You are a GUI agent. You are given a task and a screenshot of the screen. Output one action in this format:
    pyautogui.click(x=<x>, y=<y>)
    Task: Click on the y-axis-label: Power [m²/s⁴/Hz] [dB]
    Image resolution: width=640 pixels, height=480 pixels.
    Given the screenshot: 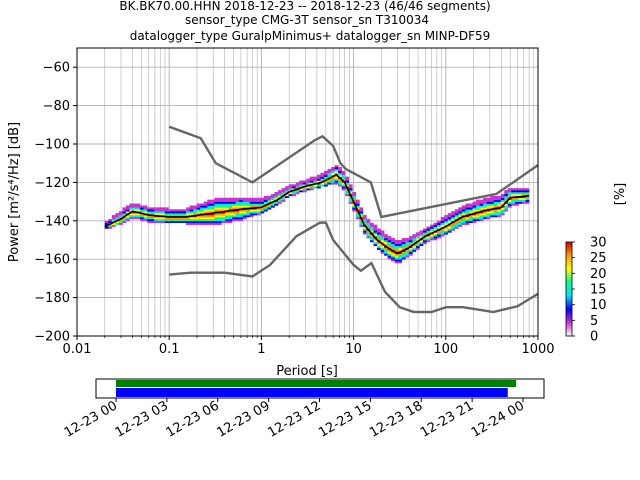 What is the action you would take?
    pyautogui.click(x=14, y=192)
    